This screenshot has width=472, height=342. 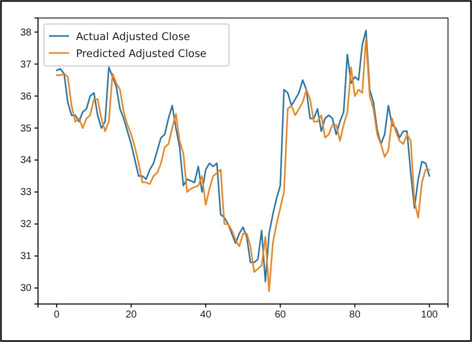 I want to click on y-tick-label: 37, so click(x=26, y=64).